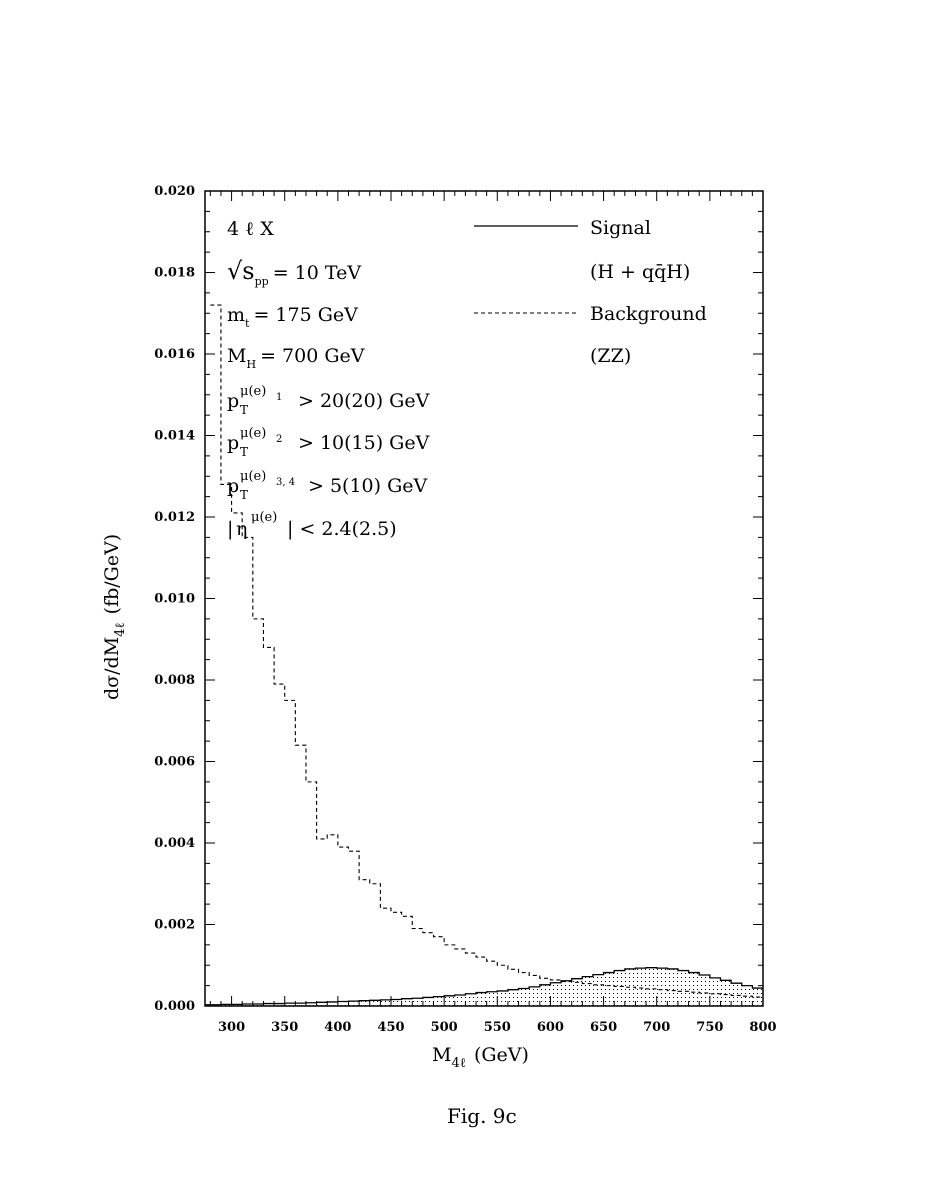  Describe the element at coordinates (174, 680) in the screenshot. I see `y-tick-label: 0.008` at that location.